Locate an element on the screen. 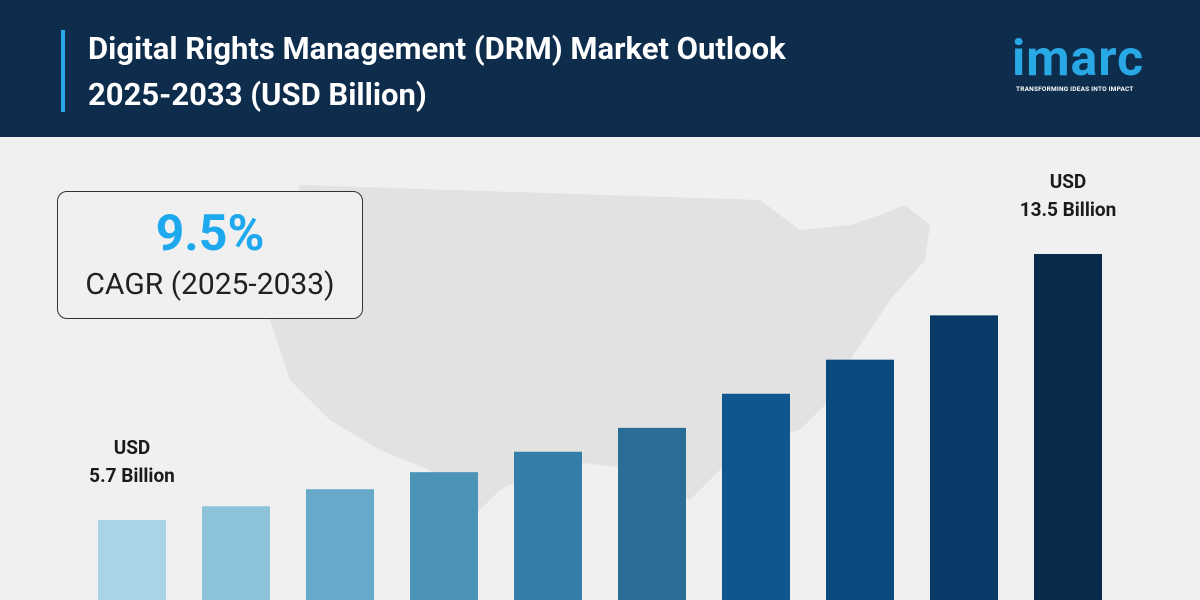 The image size is (1200, 600). accent-bar is located at coordinates (63, 71).